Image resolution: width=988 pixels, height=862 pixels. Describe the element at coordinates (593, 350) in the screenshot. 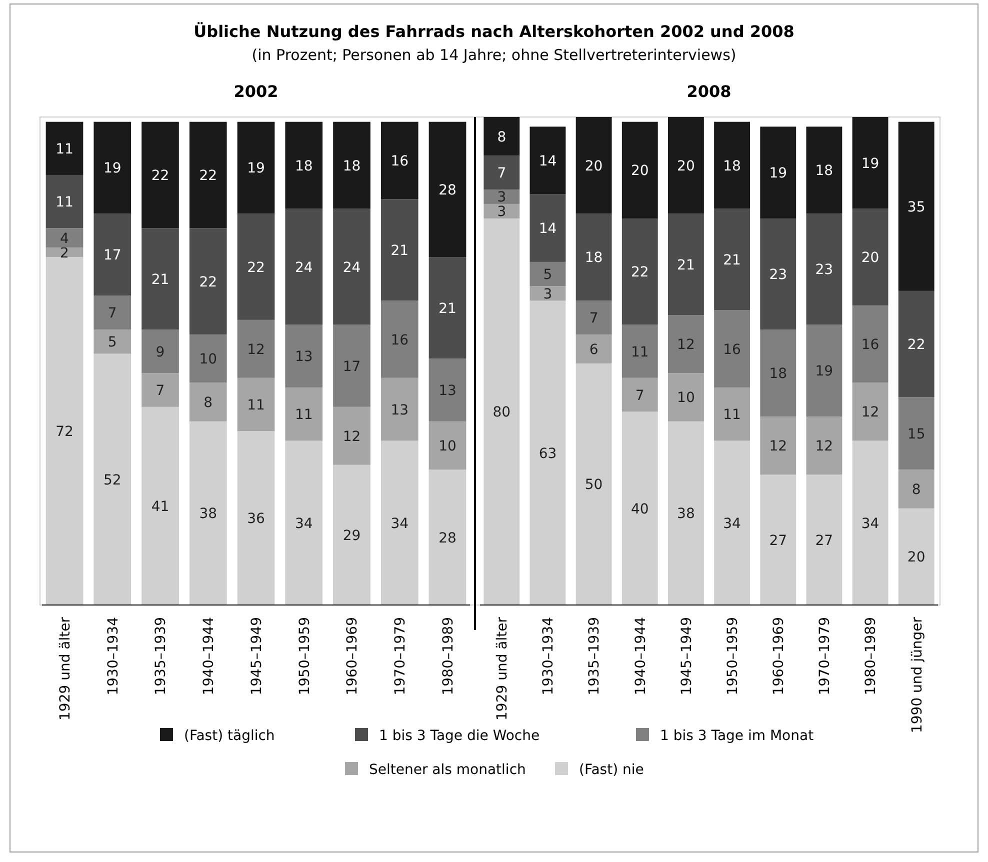

I see `data-label: 6` at that location.